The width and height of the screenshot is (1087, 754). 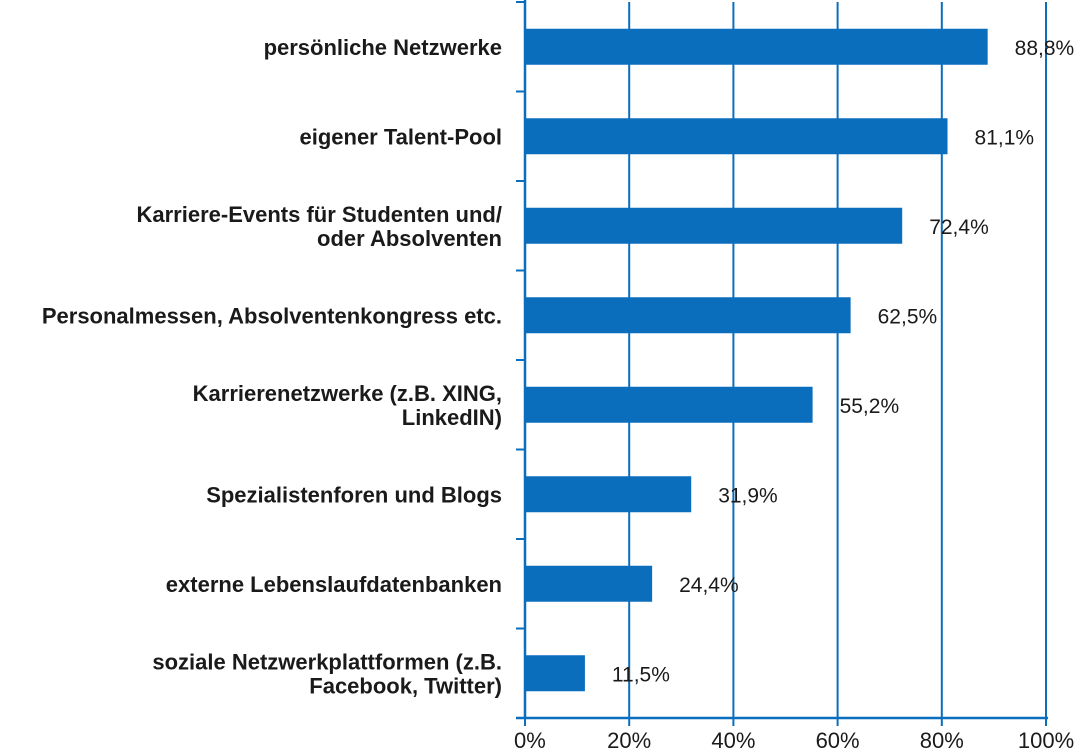 What do you see at coordinates (838, 740) in the screenshot?
I see `x-tick-label-60: 60%` at bounding box center [838, 740].